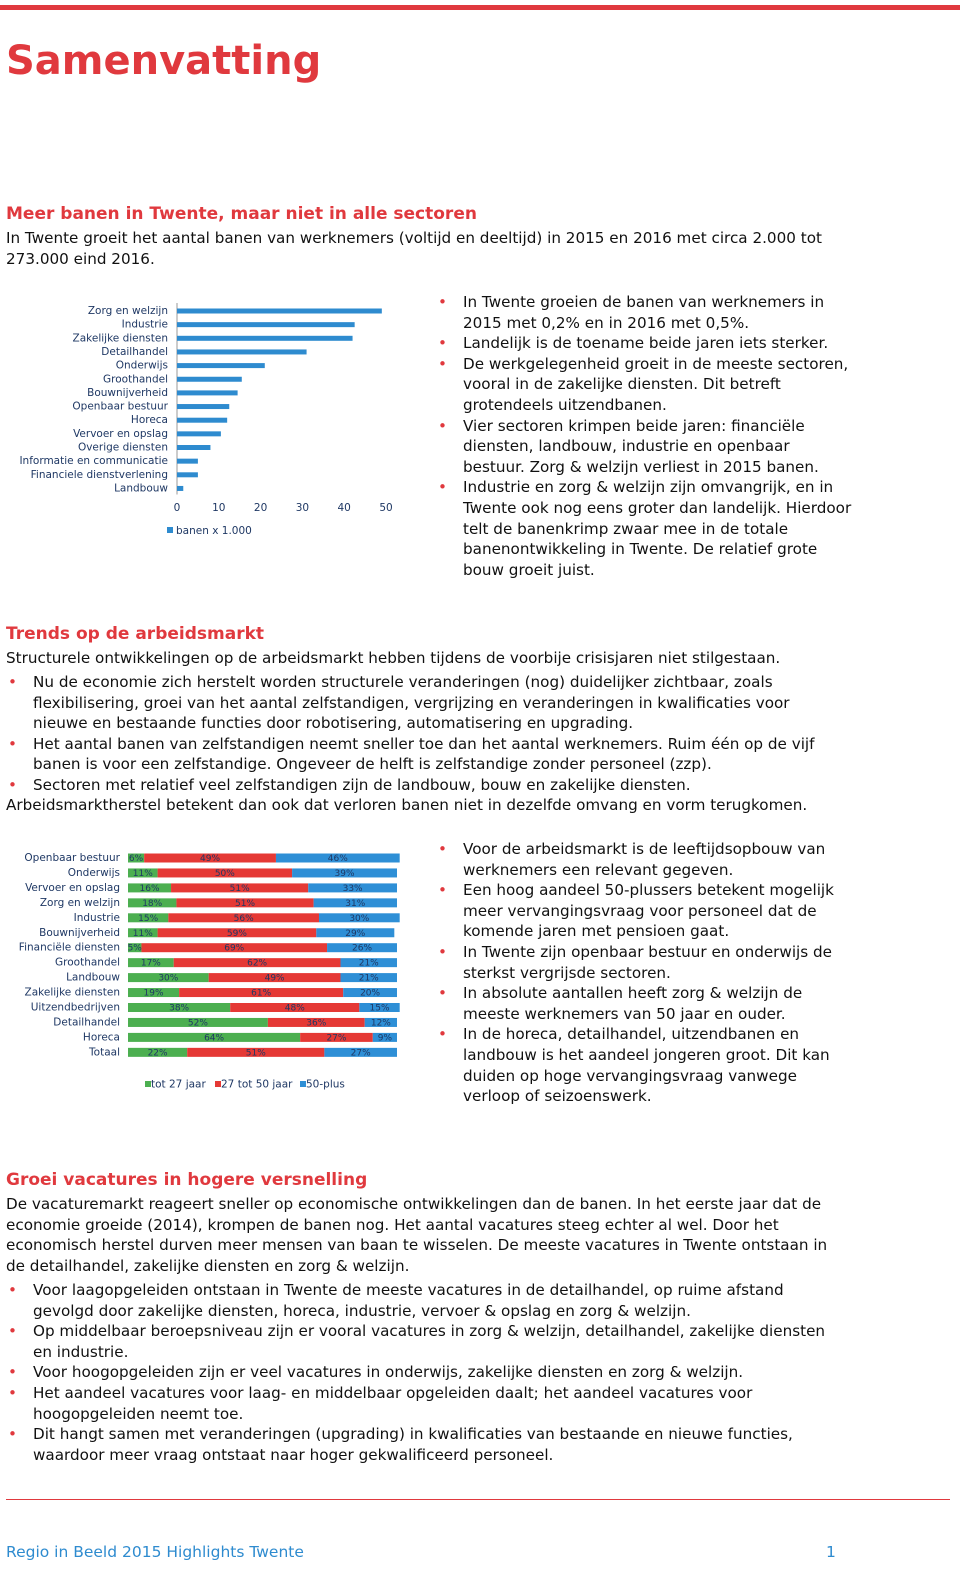 This screenshot has height=1584, width=960. I want to click on legend-swatch, so click(148, 1084).